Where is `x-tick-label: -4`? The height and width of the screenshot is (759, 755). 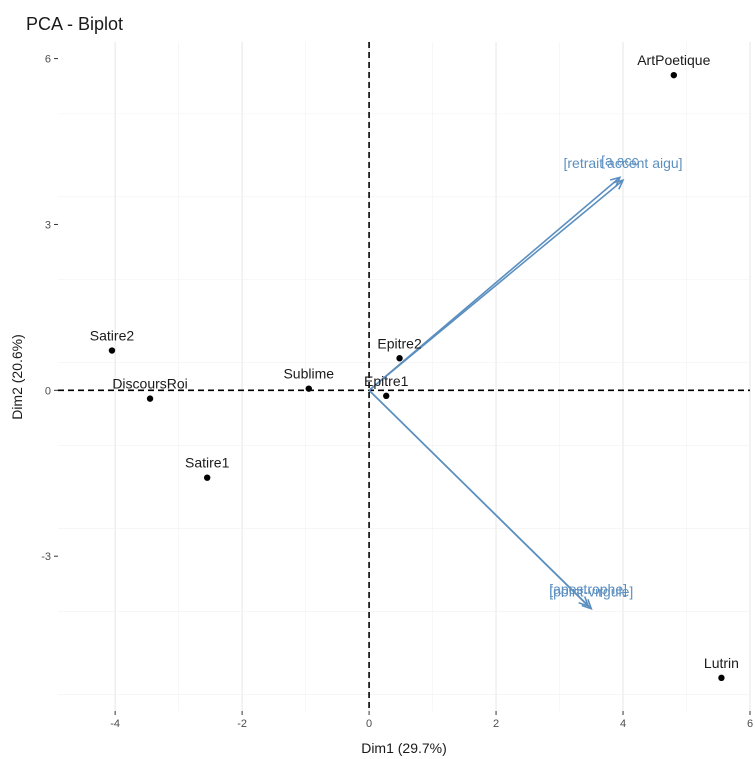 x-tick-label: -4 is located at coordinates (115, 724).